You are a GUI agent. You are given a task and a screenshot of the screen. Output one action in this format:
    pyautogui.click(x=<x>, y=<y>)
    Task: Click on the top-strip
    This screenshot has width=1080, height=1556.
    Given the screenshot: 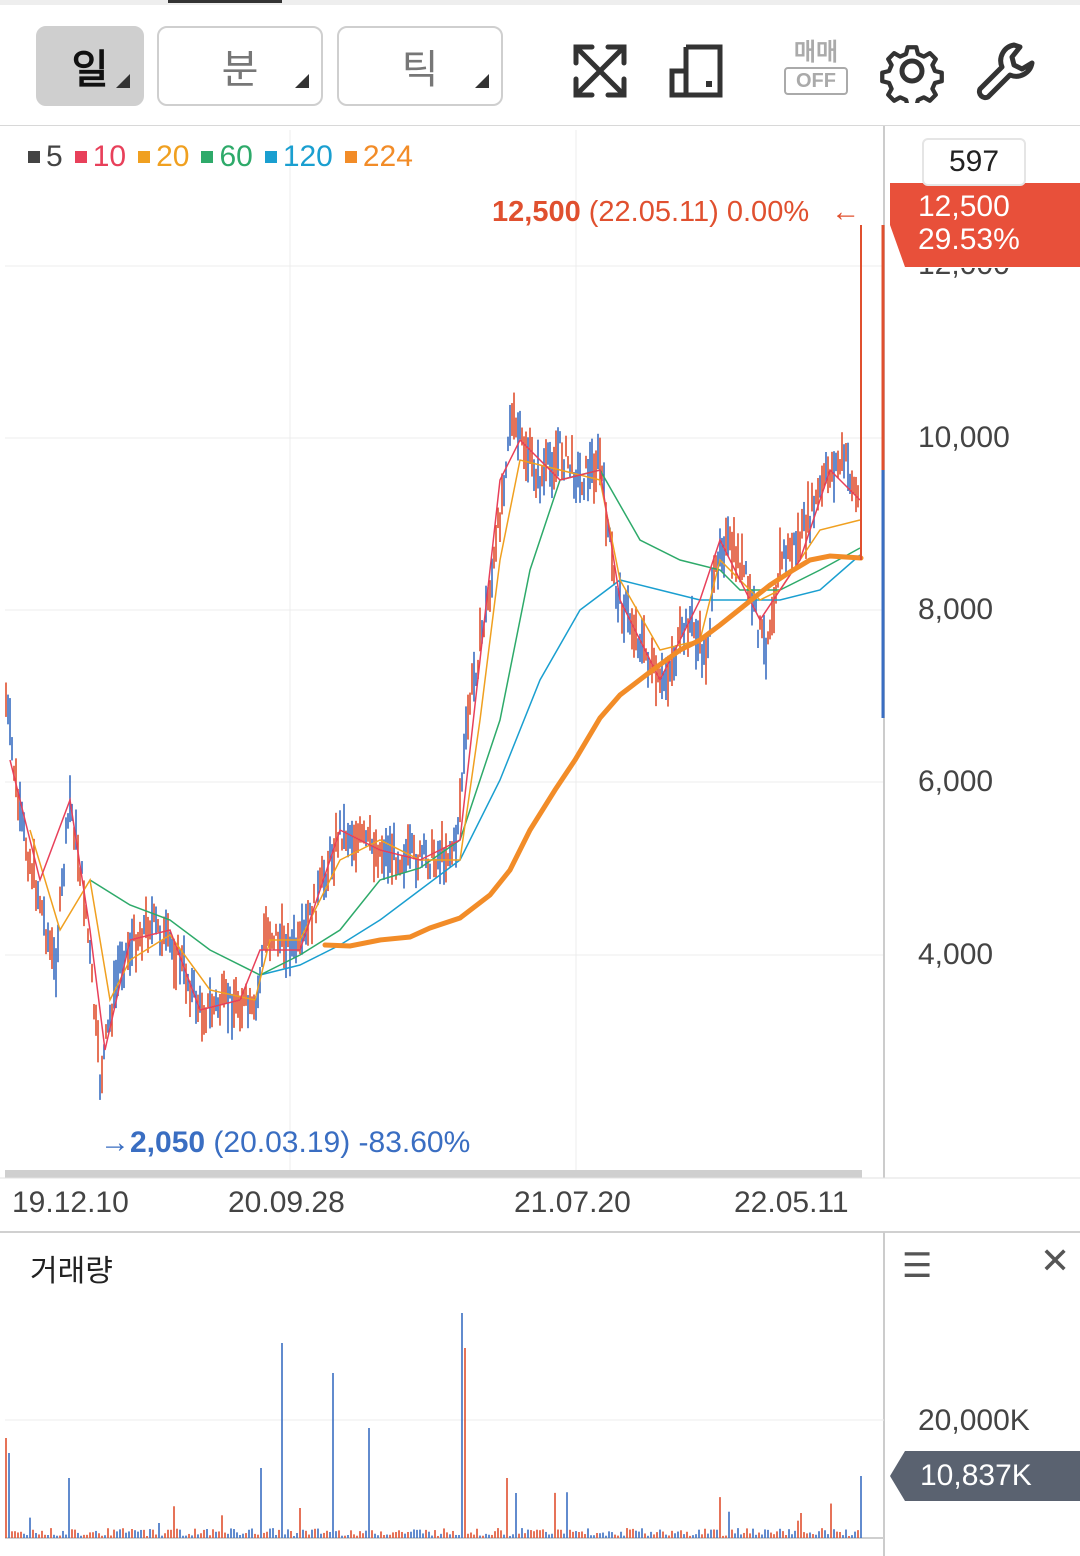 What is the action you would take?
    pyautogui.click(x=540, y=2)
    